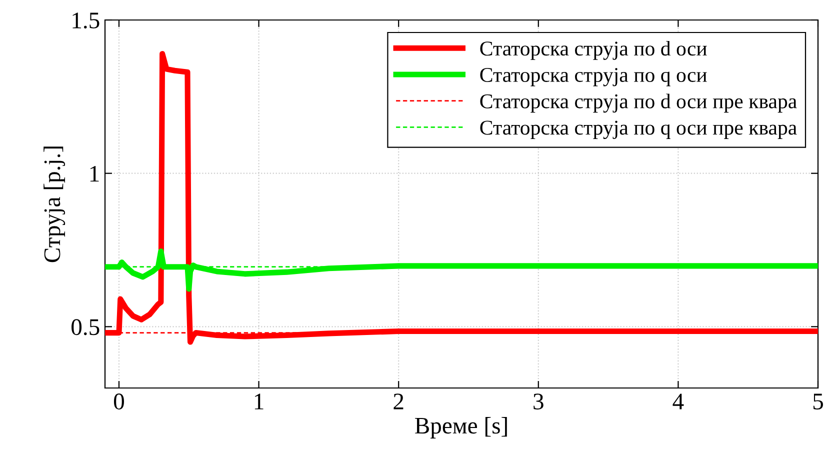  I want to click on x-tick-label: 3, so click(539, 402).